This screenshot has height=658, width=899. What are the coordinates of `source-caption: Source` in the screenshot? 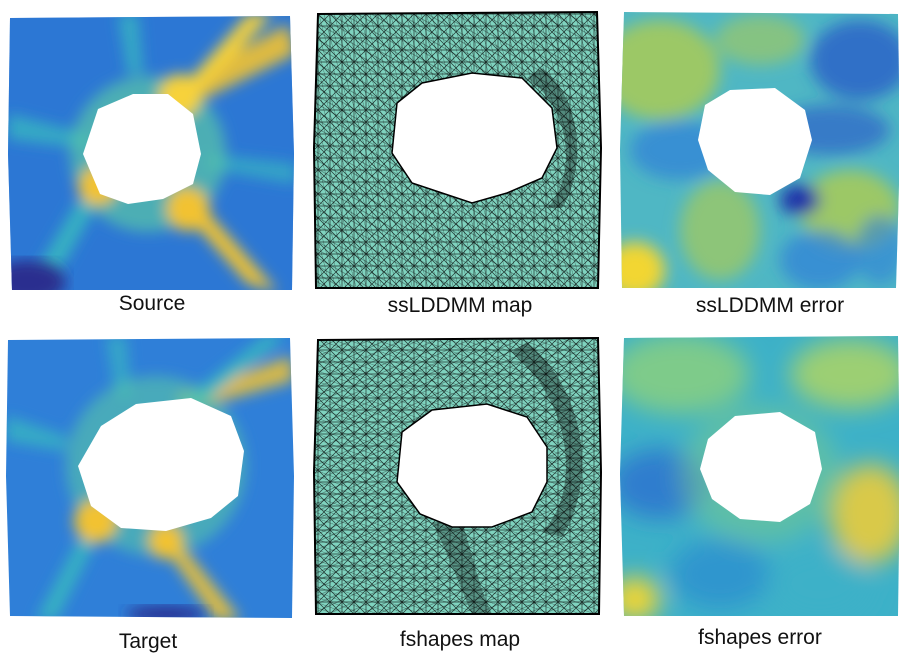 It's located at (152, 303).